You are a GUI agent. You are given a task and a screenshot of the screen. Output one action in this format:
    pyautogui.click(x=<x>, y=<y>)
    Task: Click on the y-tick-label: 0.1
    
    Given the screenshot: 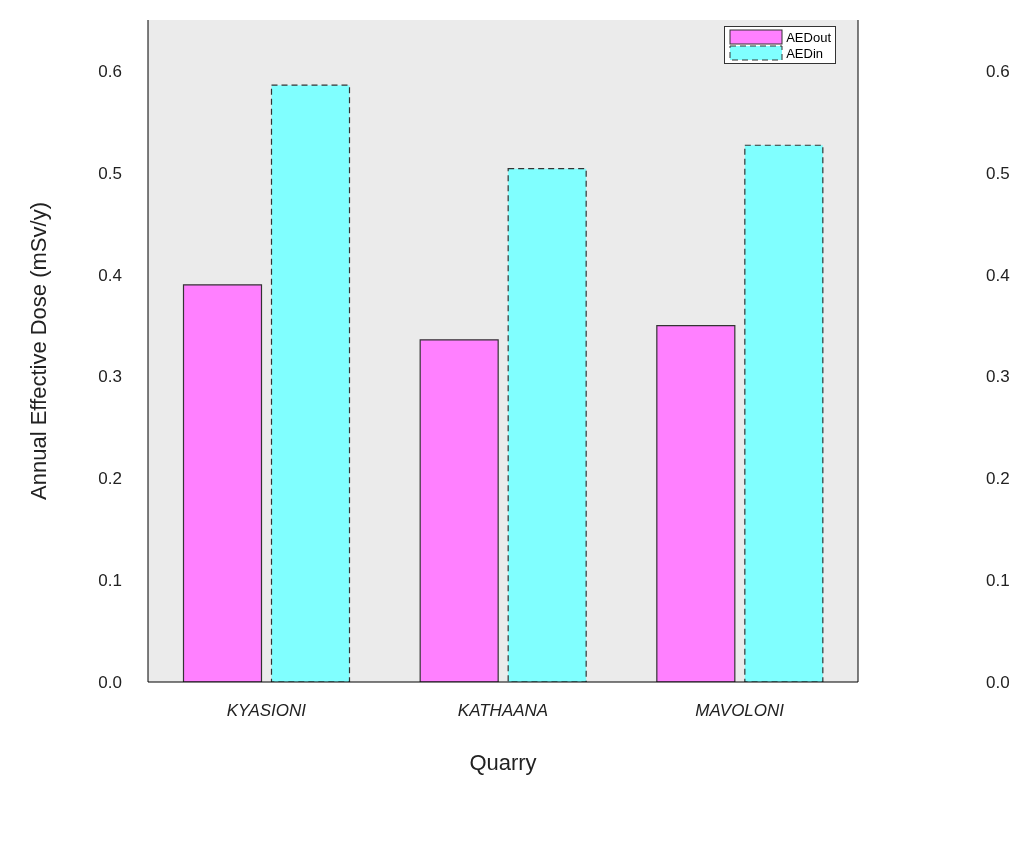 What is the action you would take?
    pyautogui.click(x=110, y=581)
    